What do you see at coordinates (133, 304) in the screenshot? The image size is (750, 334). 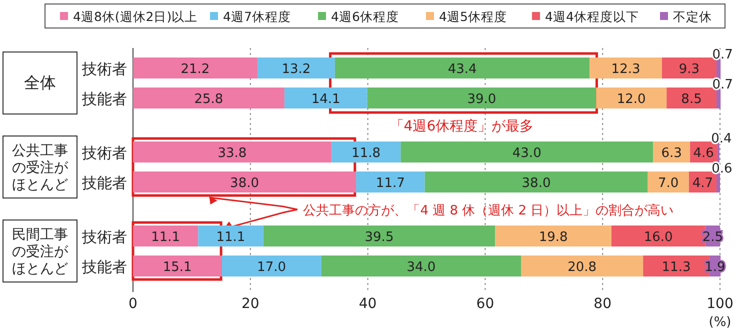 I see `x-tick-label: 0` at bounding box center [133, 304].